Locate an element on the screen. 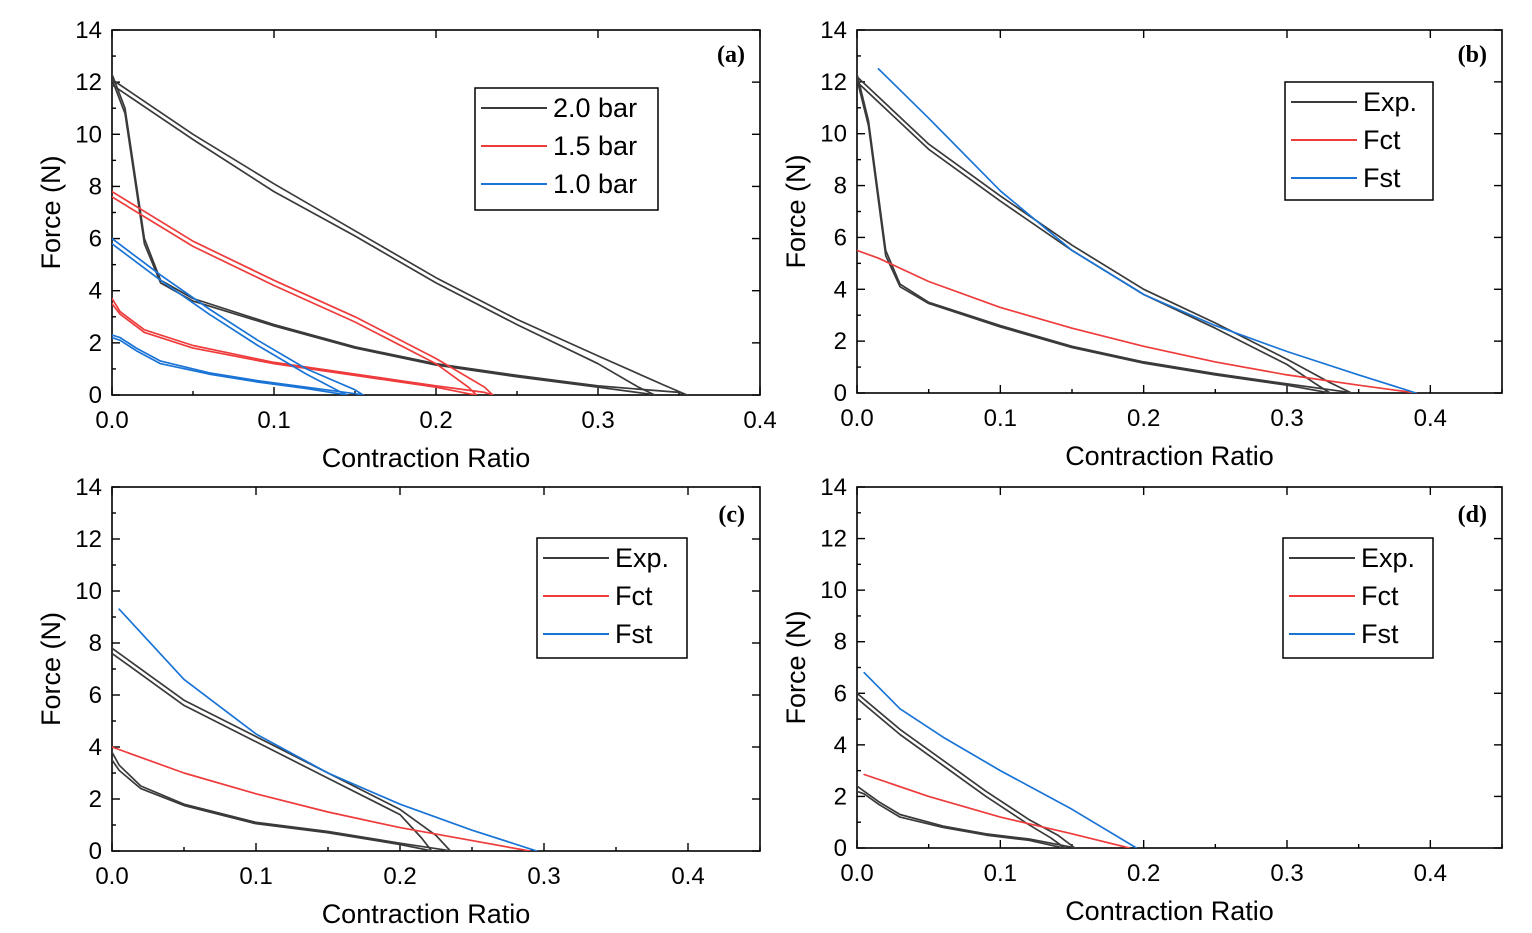 The width and height of the screenshot is (1532, 933). panel-label: (c) is located at coordinates (731, 515).